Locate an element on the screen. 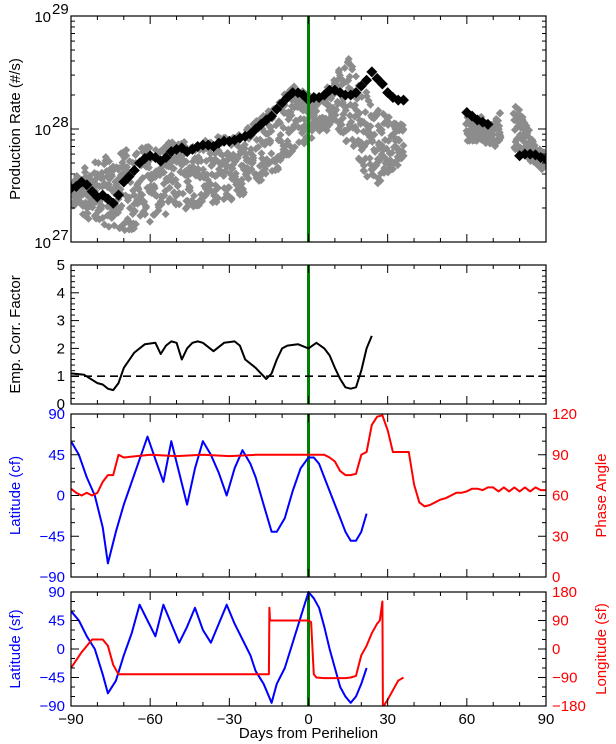  y2-tick-label: 180 is located at coordinates (564, 592).